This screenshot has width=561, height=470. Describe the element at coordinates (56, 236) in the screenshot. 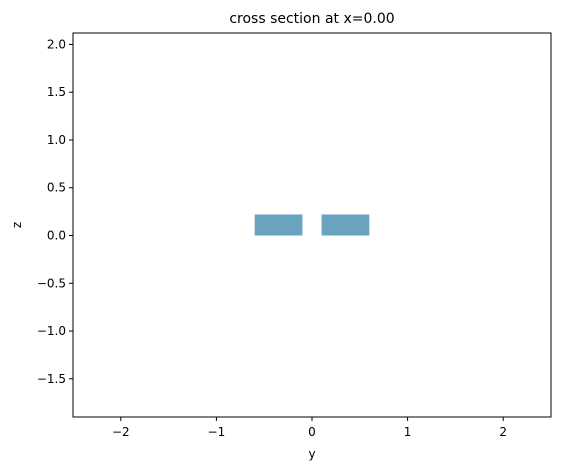

I see `y-tick-label: 0.0` at that location.